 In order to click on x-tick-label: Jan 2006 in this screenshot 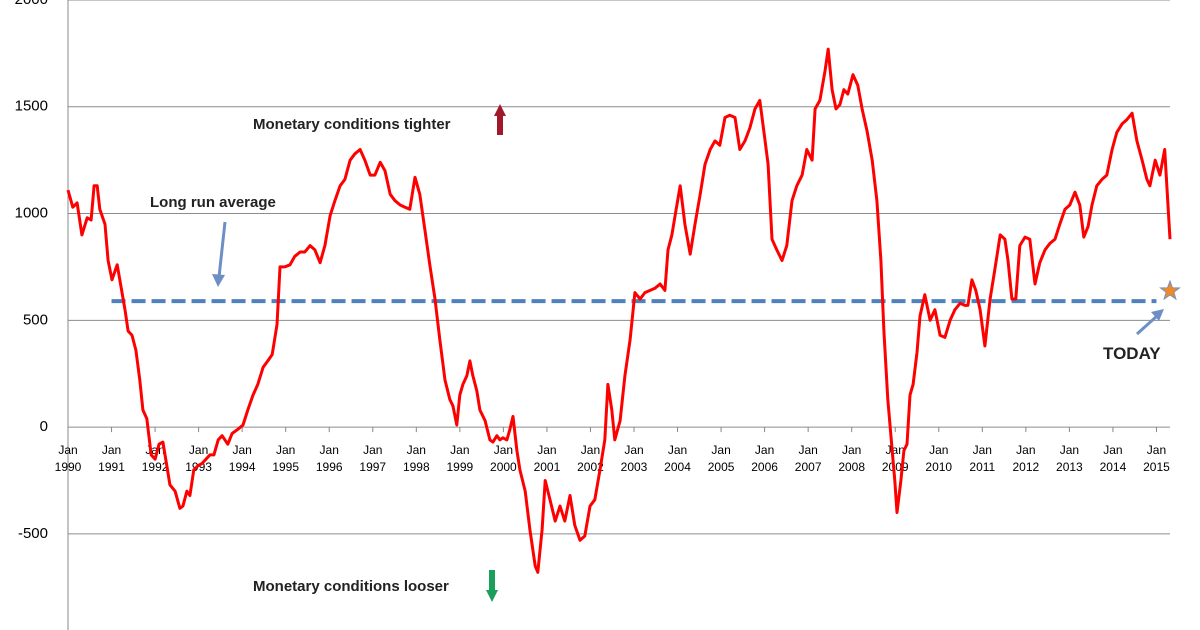, I will do `click(764, 458)`.